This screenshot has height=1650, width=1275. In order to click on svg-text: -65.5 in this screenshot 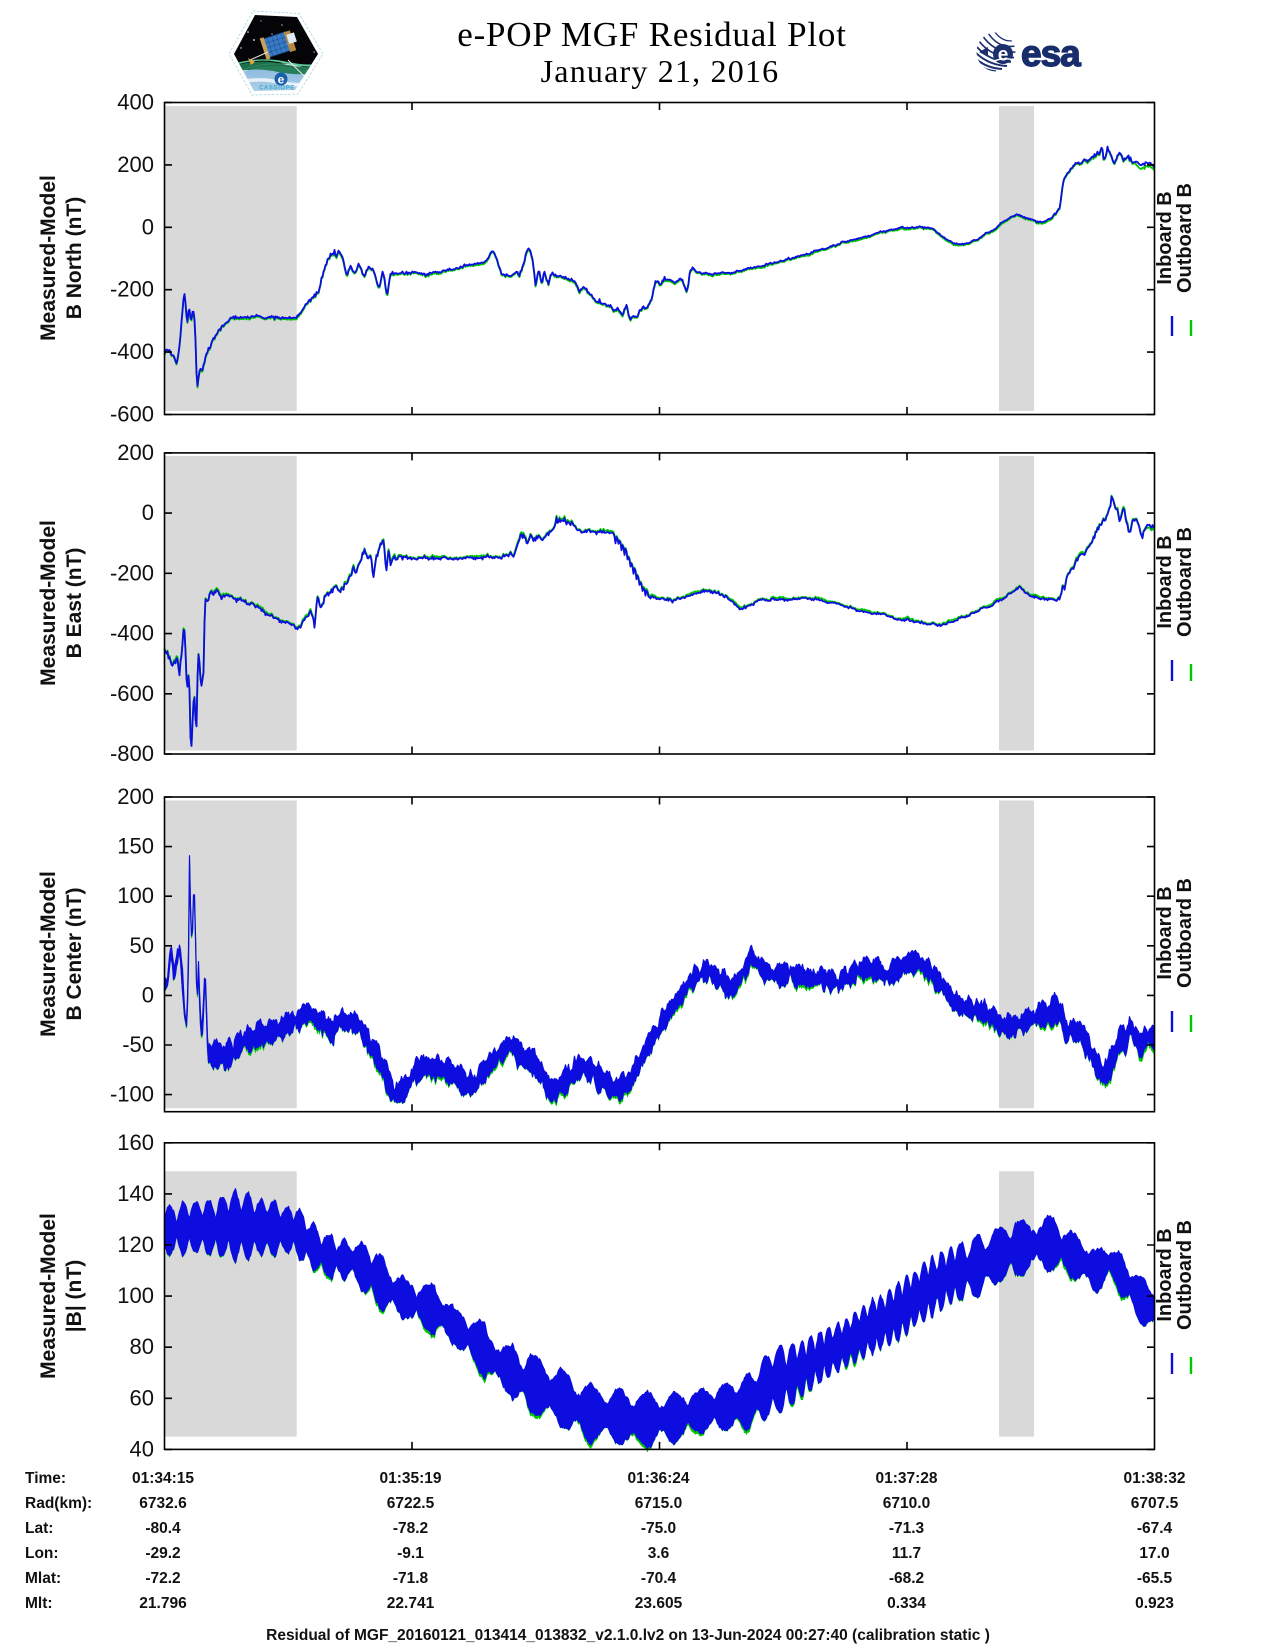, I will do `click(1155, 1578)`.